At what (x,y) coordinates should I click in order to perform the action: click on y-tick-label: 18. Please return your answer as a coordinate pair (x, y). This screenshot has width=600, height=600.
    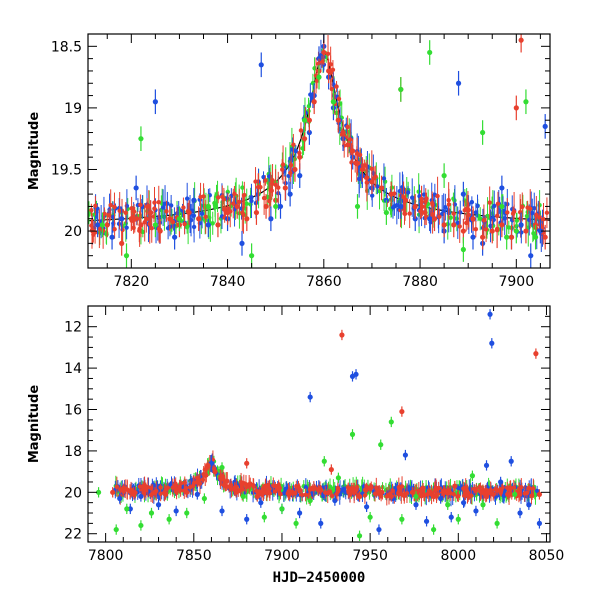
    Looking at the image, I should click on (73, 452).